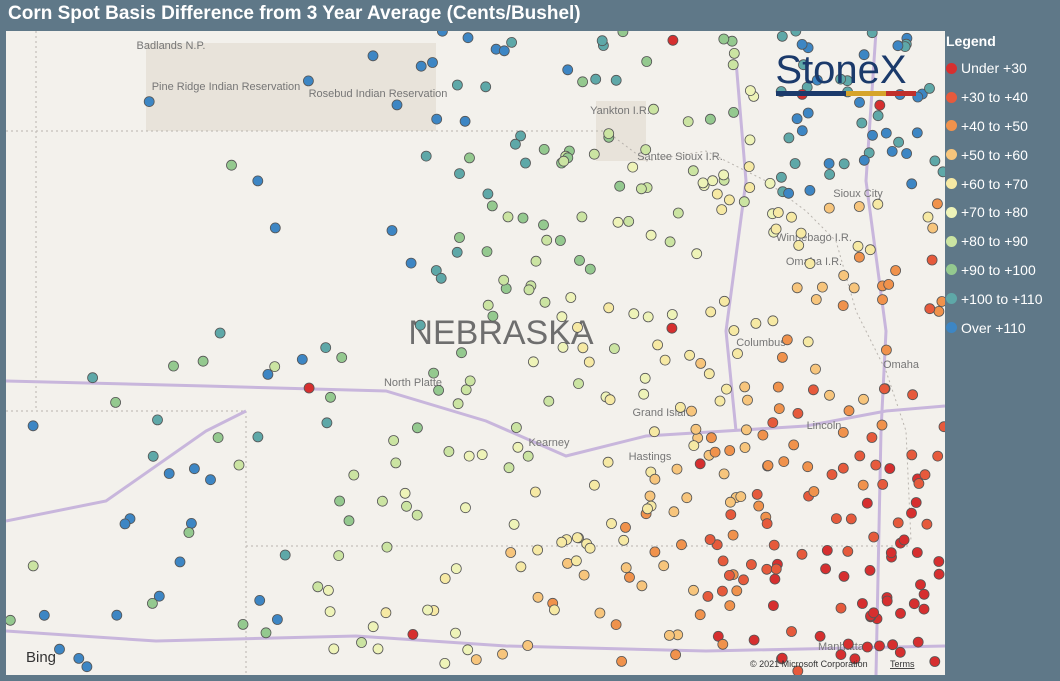 Image resolution: width=1060 pixels, height=681 pixels. I want to click on legend-item: +30 to +40, so click(994, 97).